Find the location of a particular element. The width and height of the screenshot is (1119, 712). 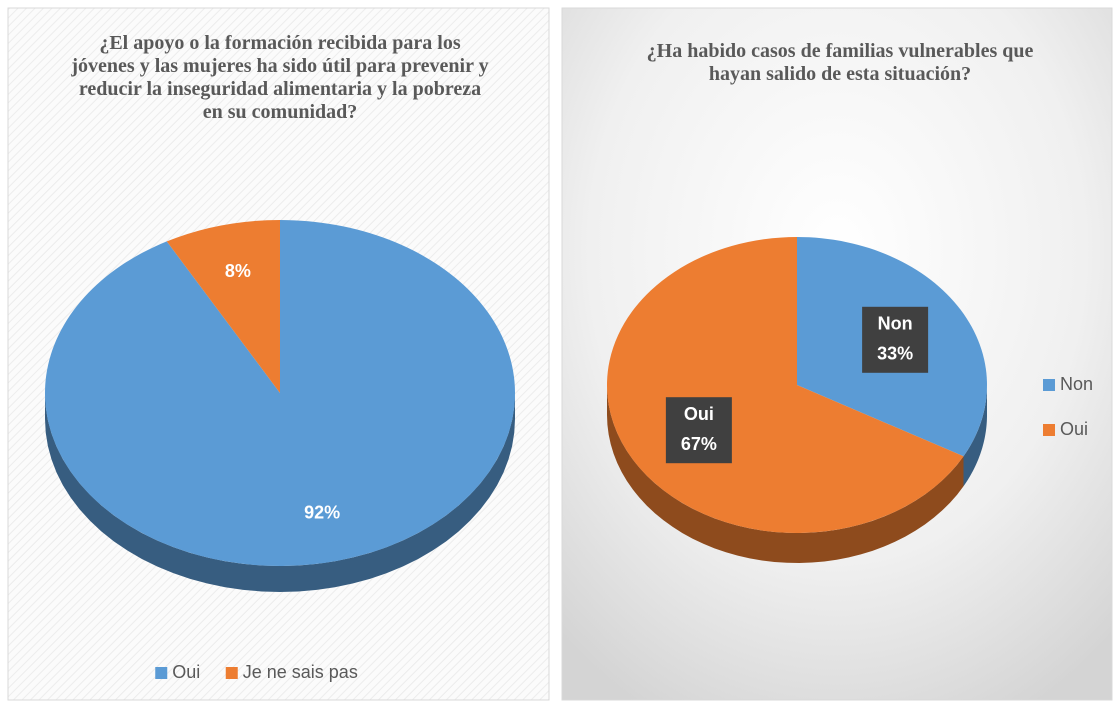

slice is located at coordinates (223, 306).